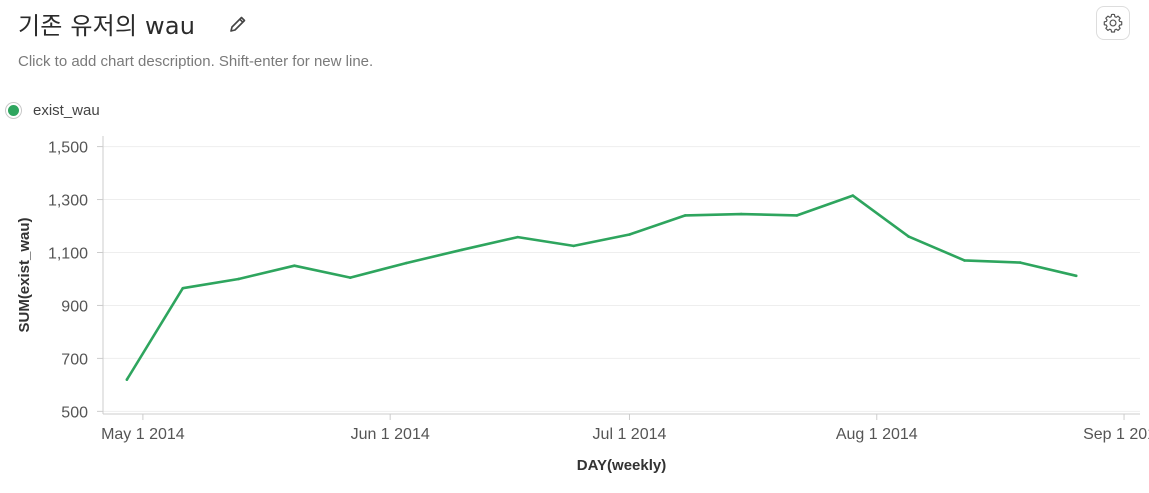 The height and width of the screenshot is (493, 1149). Describe the element at coordinates (1116, 434) in the screenshot. I see `x-tick-label: Sep 1 2014` at that location.